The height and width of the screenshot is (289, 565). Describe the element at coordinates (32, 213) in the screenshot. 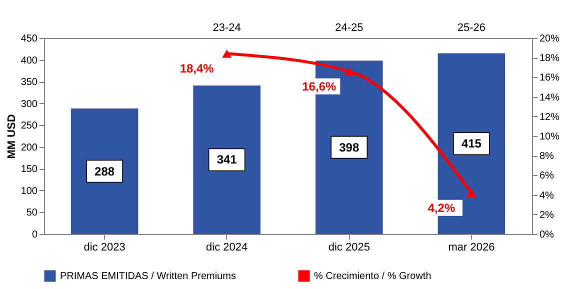

I see `y-tick-label: 50` at that location.